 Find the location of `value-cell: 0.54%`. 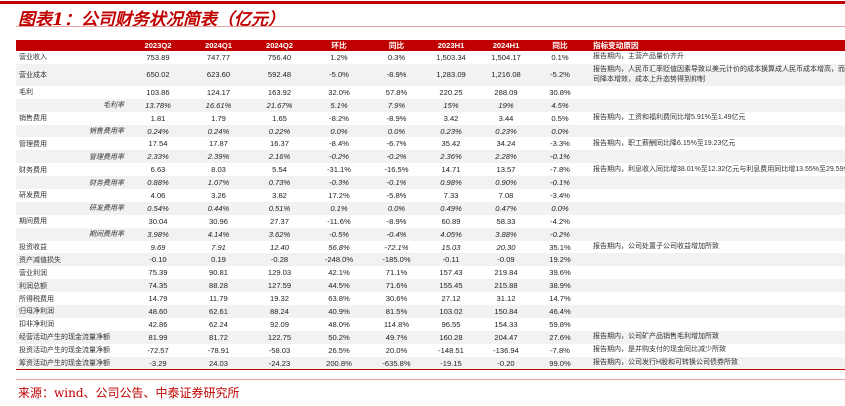

value-cell: 0.54% is located at coordinates (158, 208).